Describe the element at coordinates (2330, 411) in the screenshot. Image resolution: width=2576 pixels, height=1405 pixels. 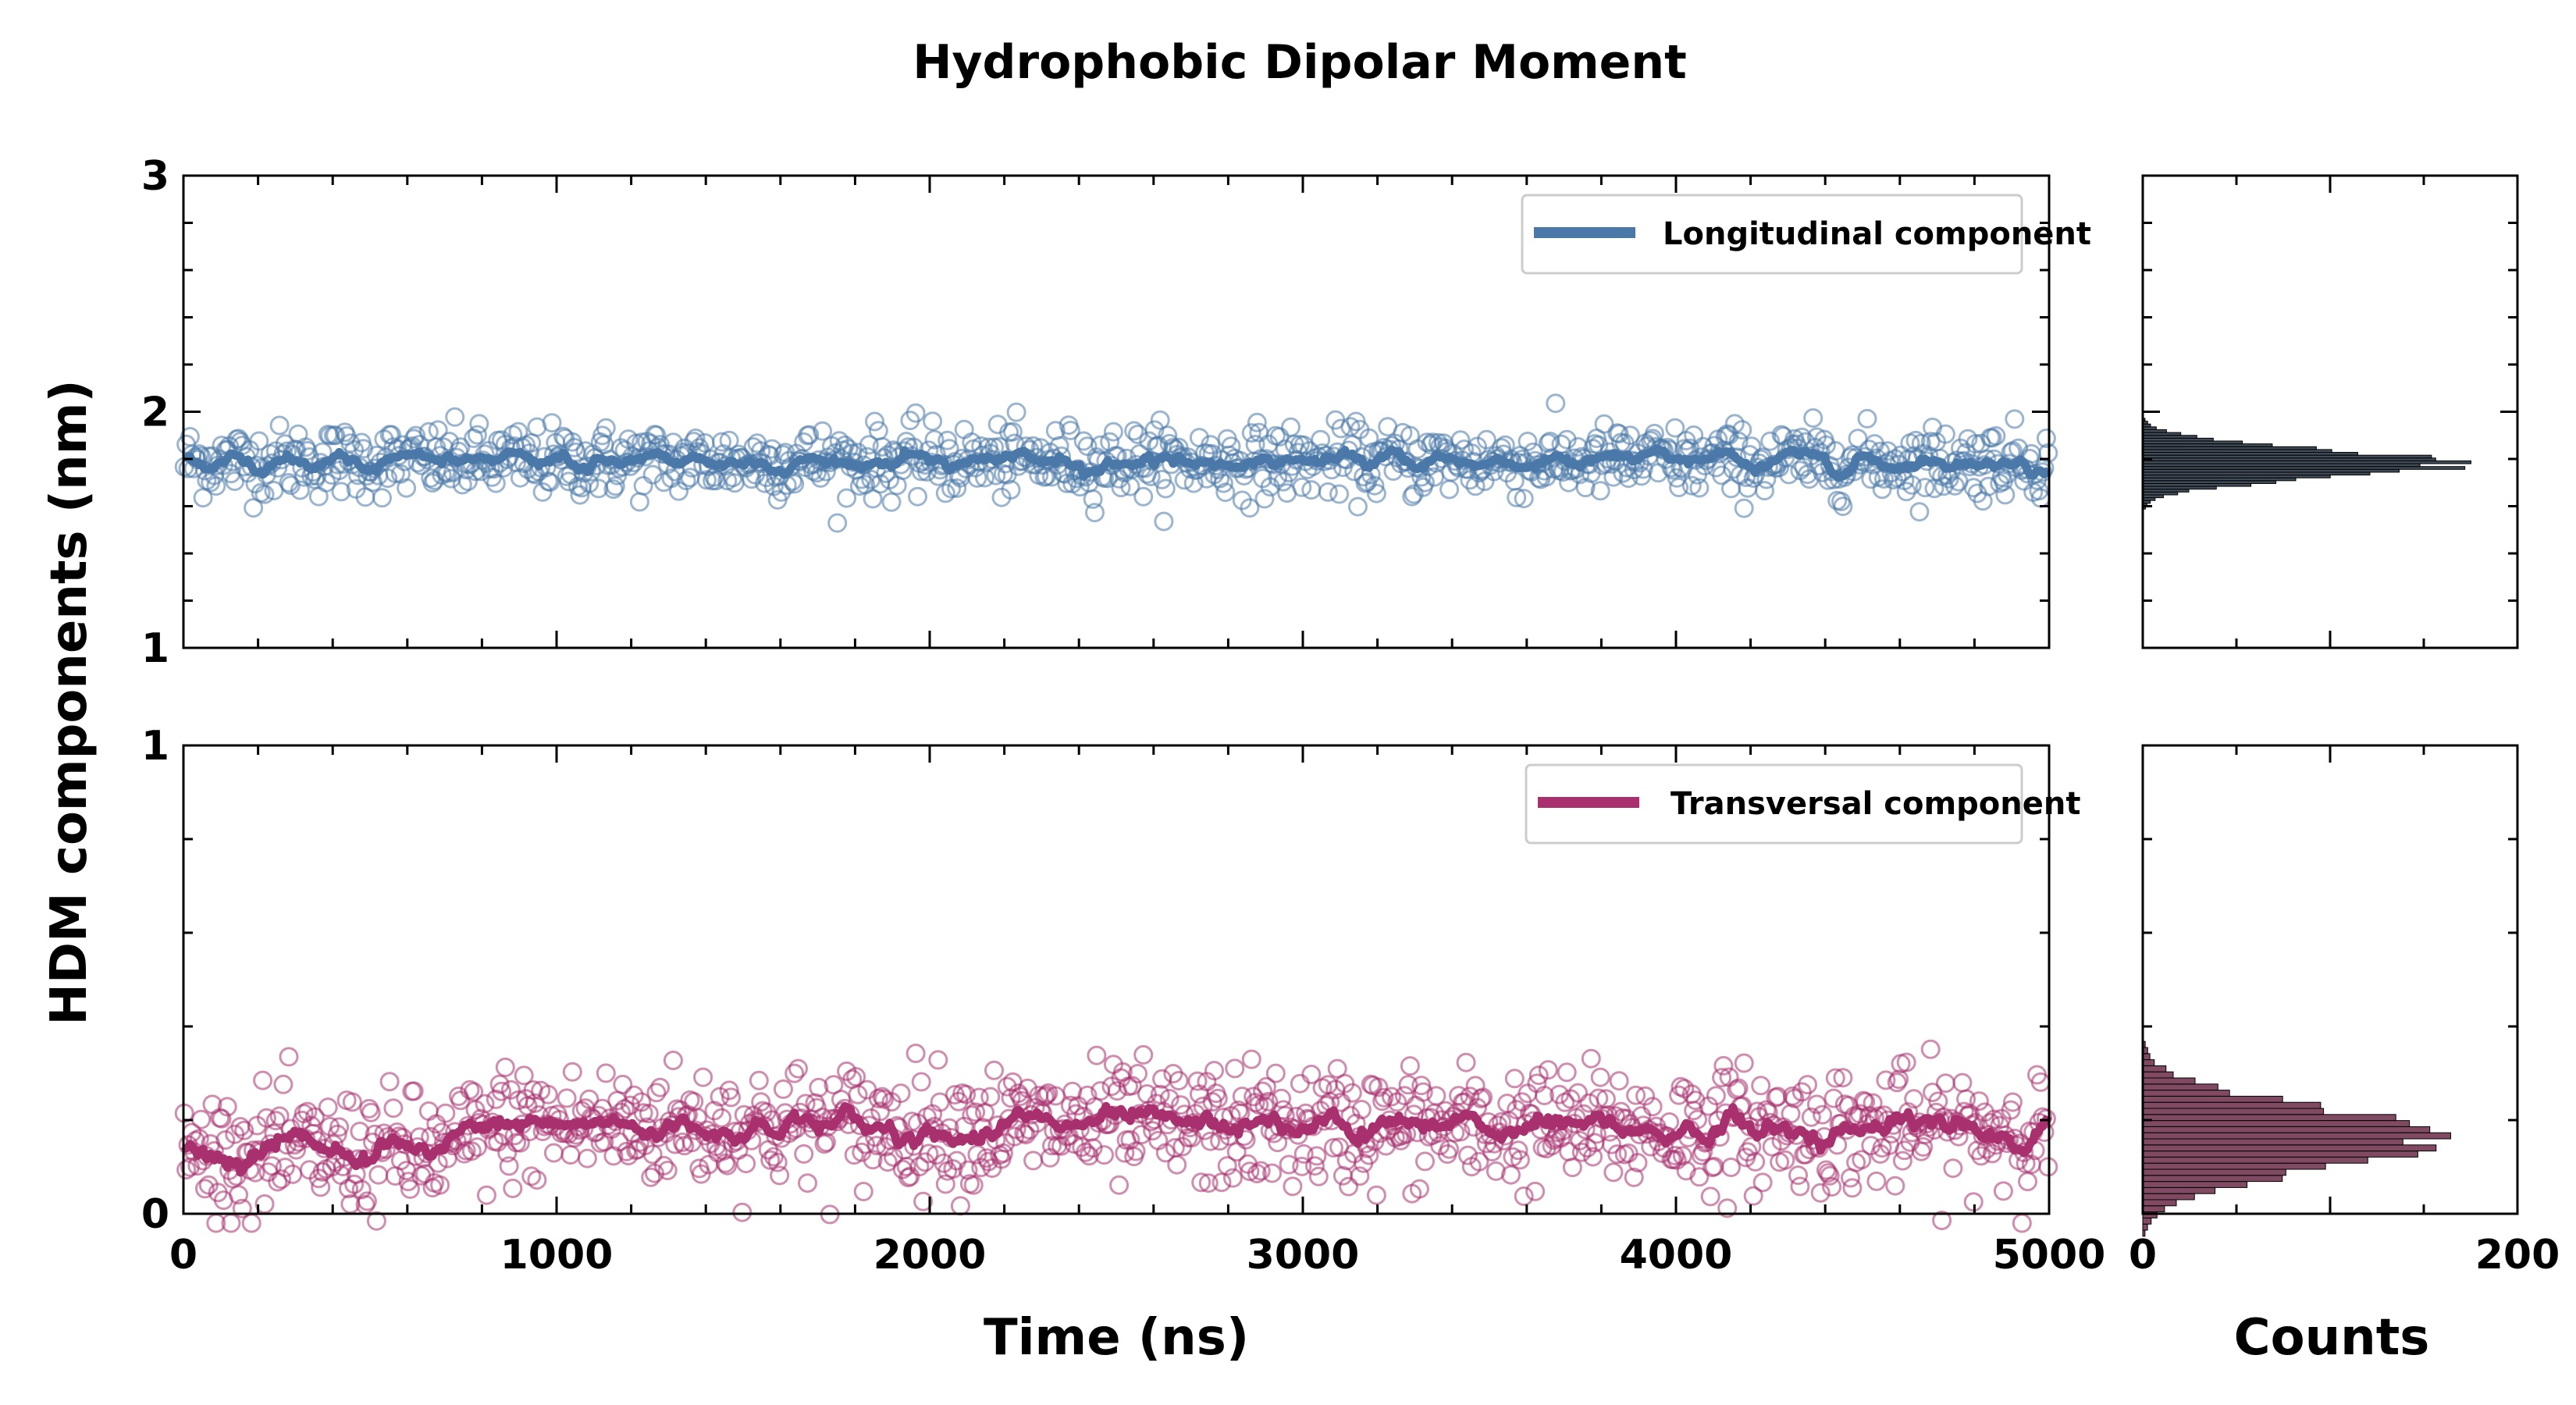
I see `longitudinal-histogram-frame` at that location.